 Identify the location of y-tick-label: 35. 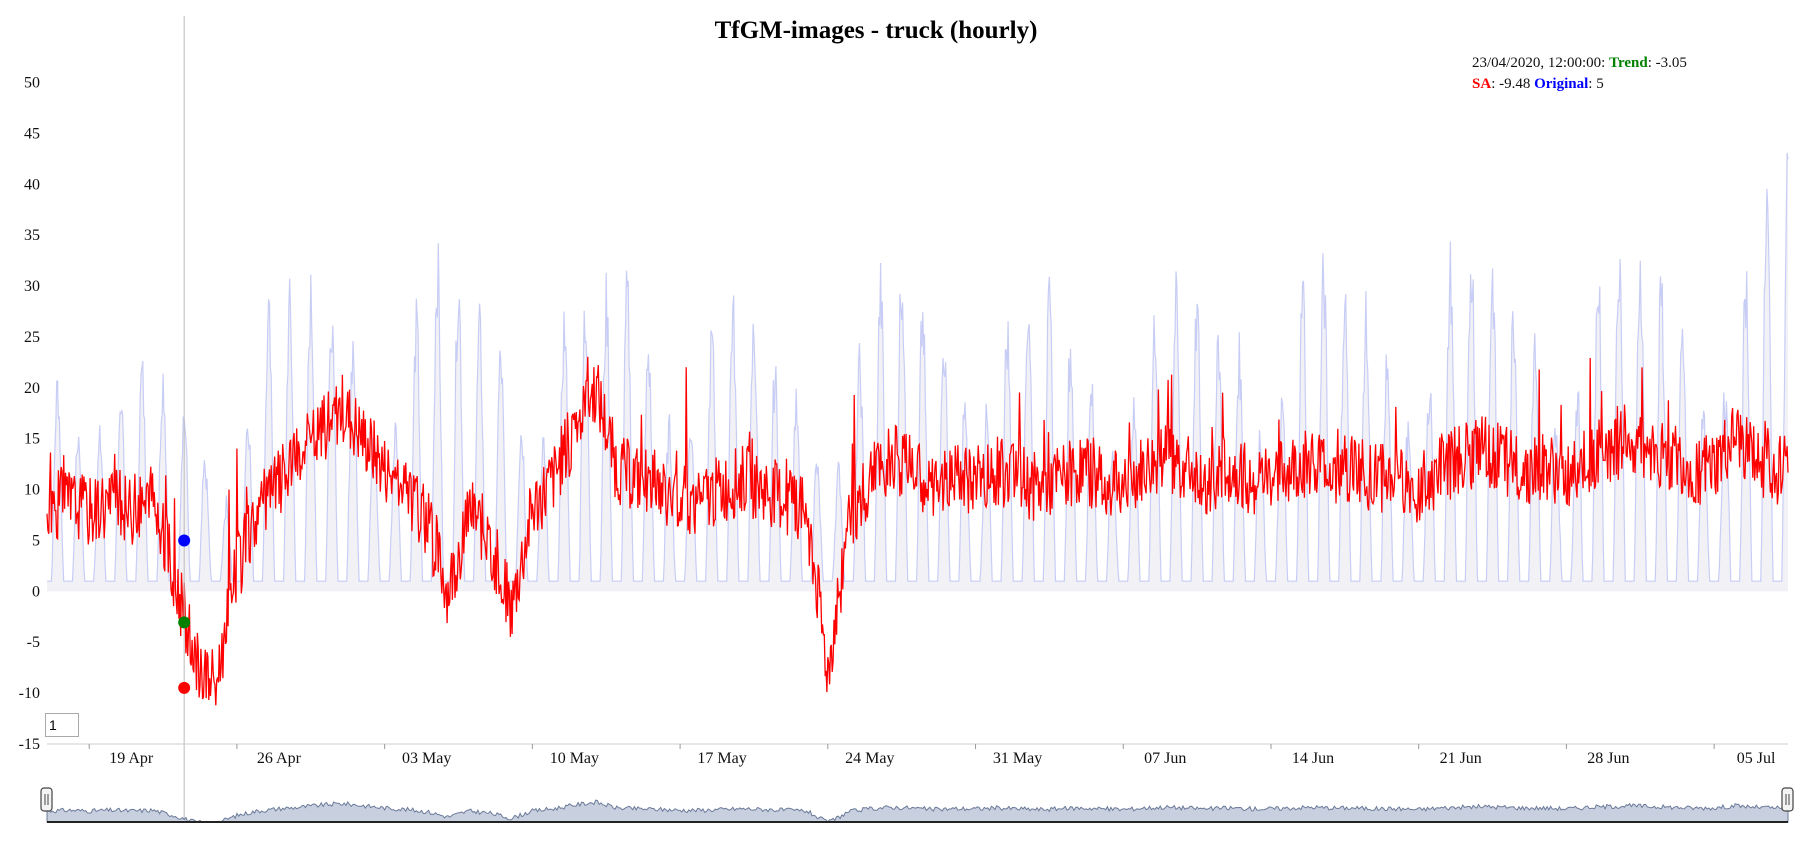
(32, 235).